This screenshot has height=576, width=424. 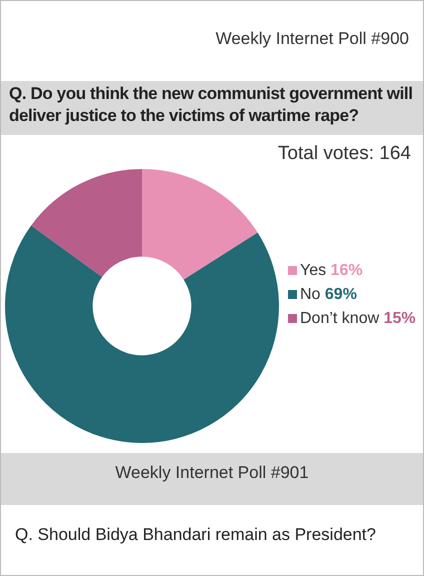 What do you see at coordinates (212, 108) in the screenshot?
I see `chart-title: Q. Do you think the new communist government will deliver justice to the victims of wartime rape?` at bounding box center [212, 108].